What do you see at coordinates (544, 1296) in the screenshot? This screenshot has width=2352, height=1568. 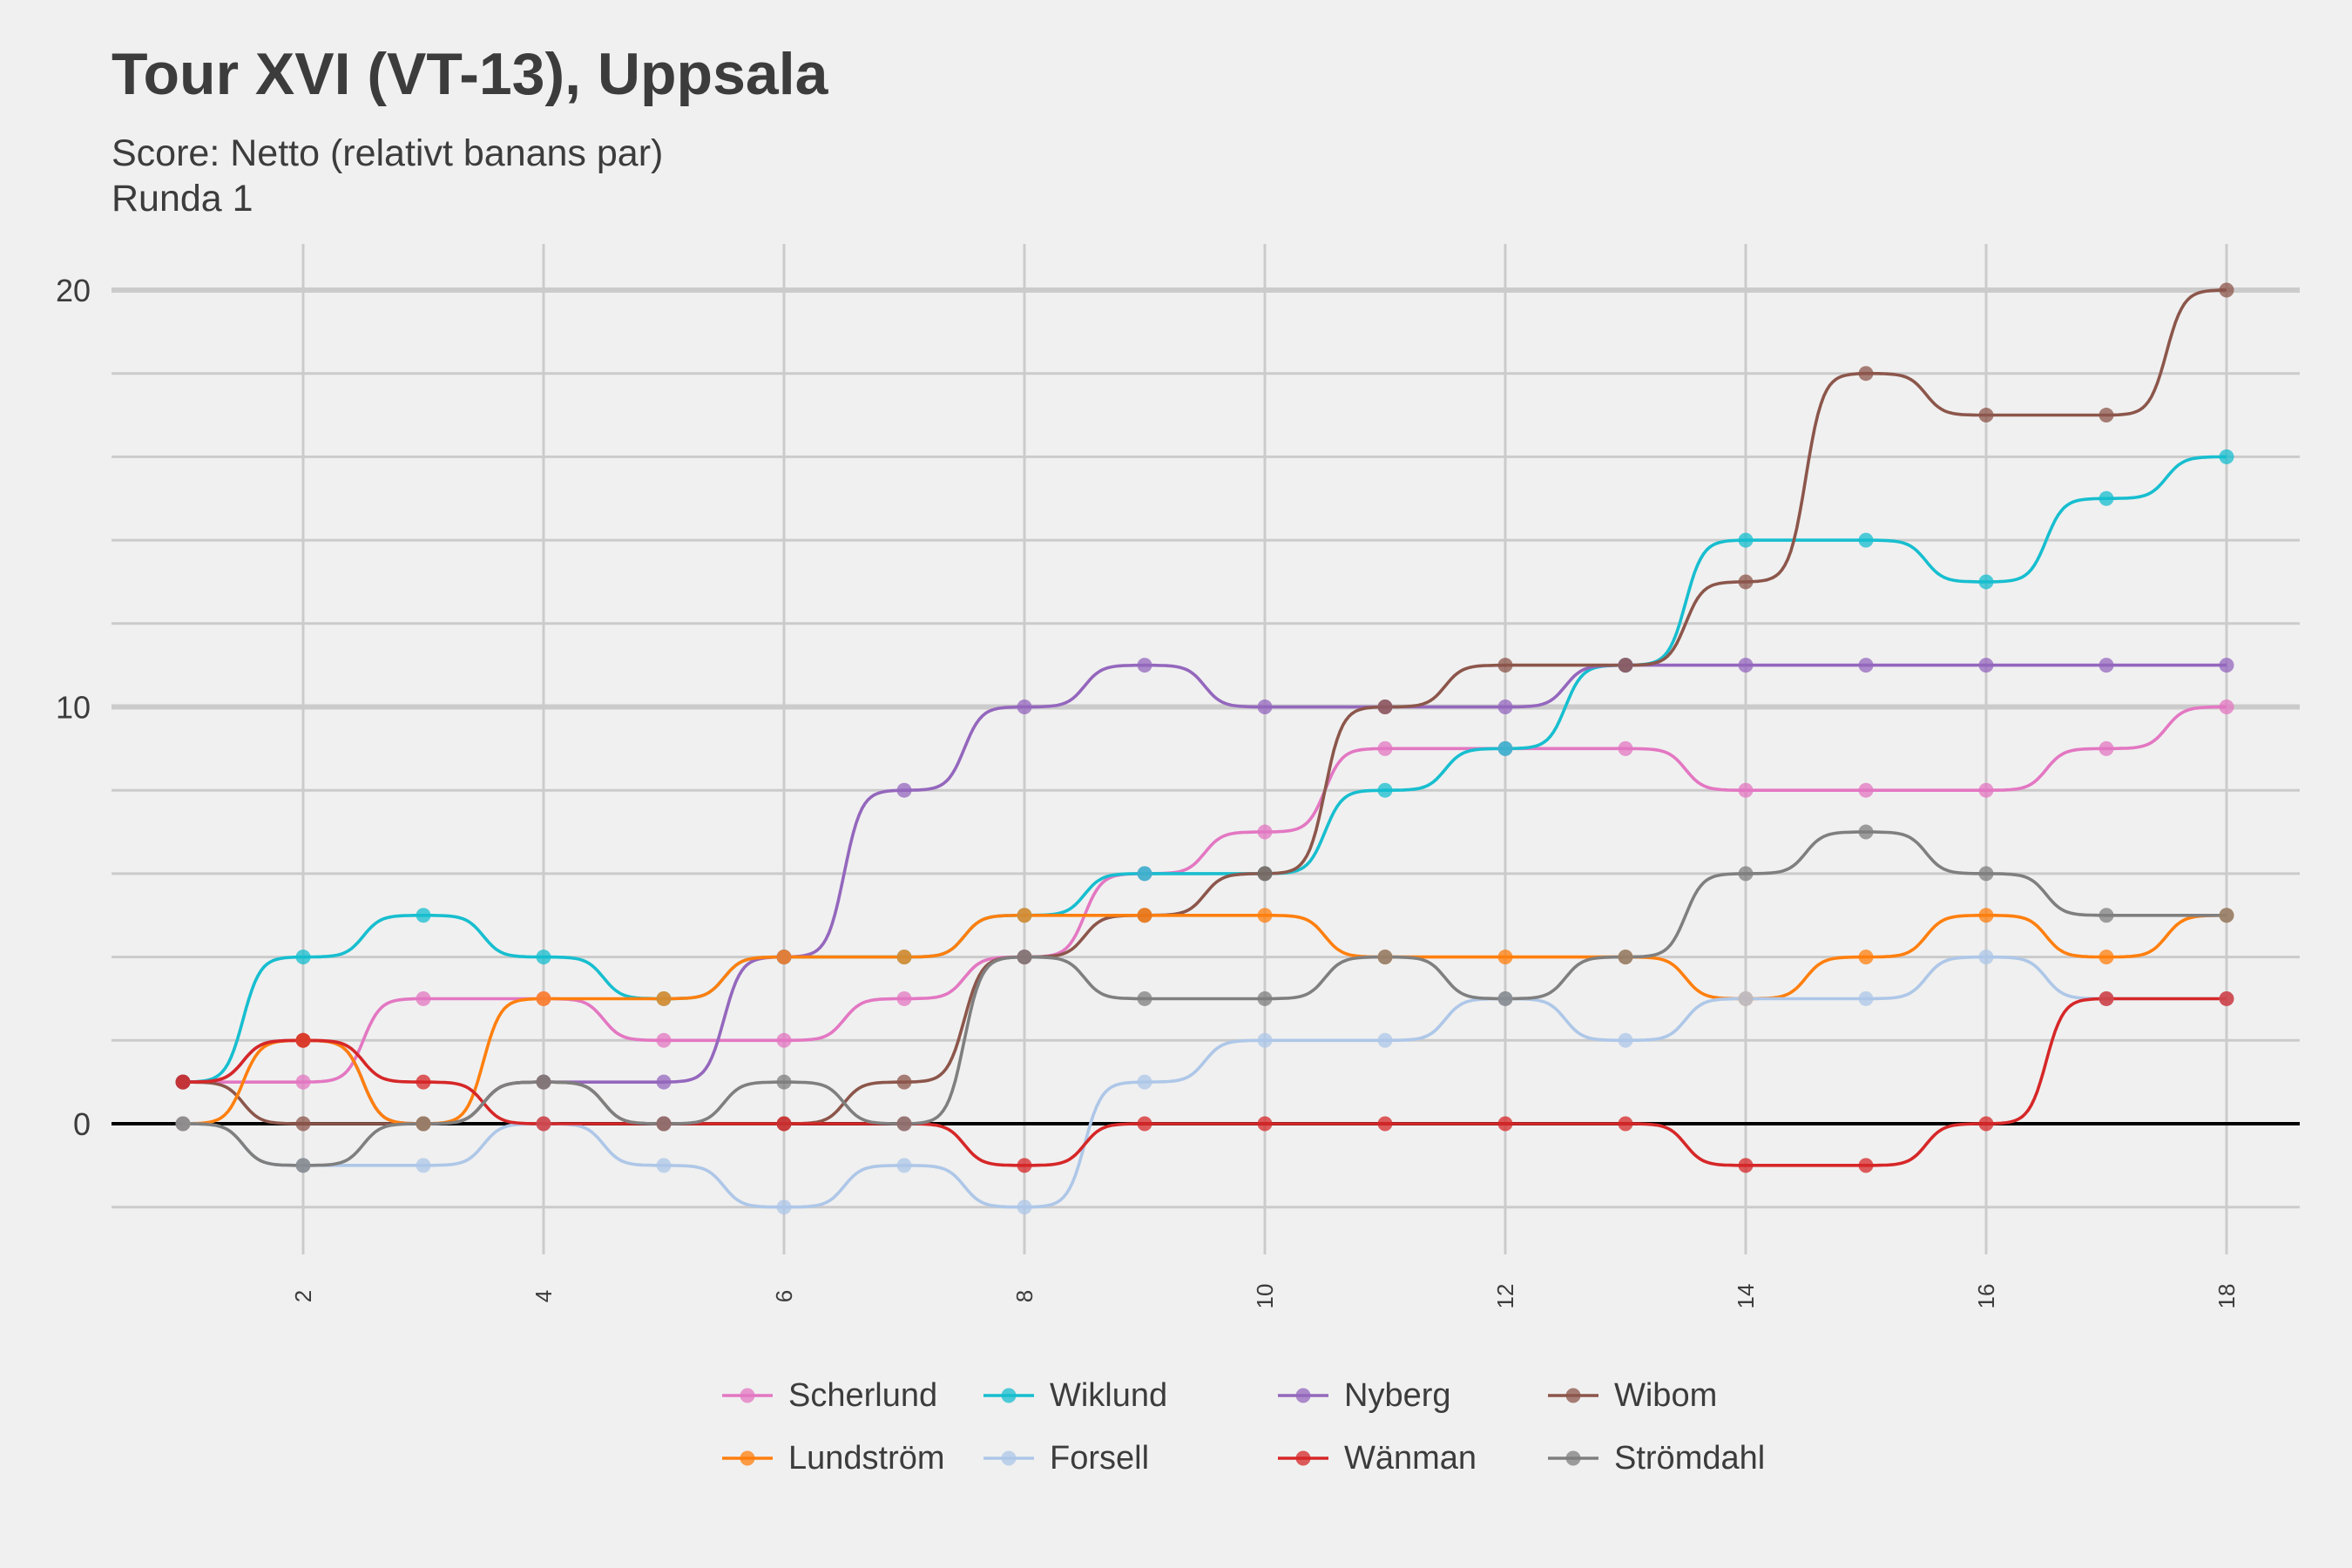 I see `x-tick-label: 4` at bounding box center [544, 1296].